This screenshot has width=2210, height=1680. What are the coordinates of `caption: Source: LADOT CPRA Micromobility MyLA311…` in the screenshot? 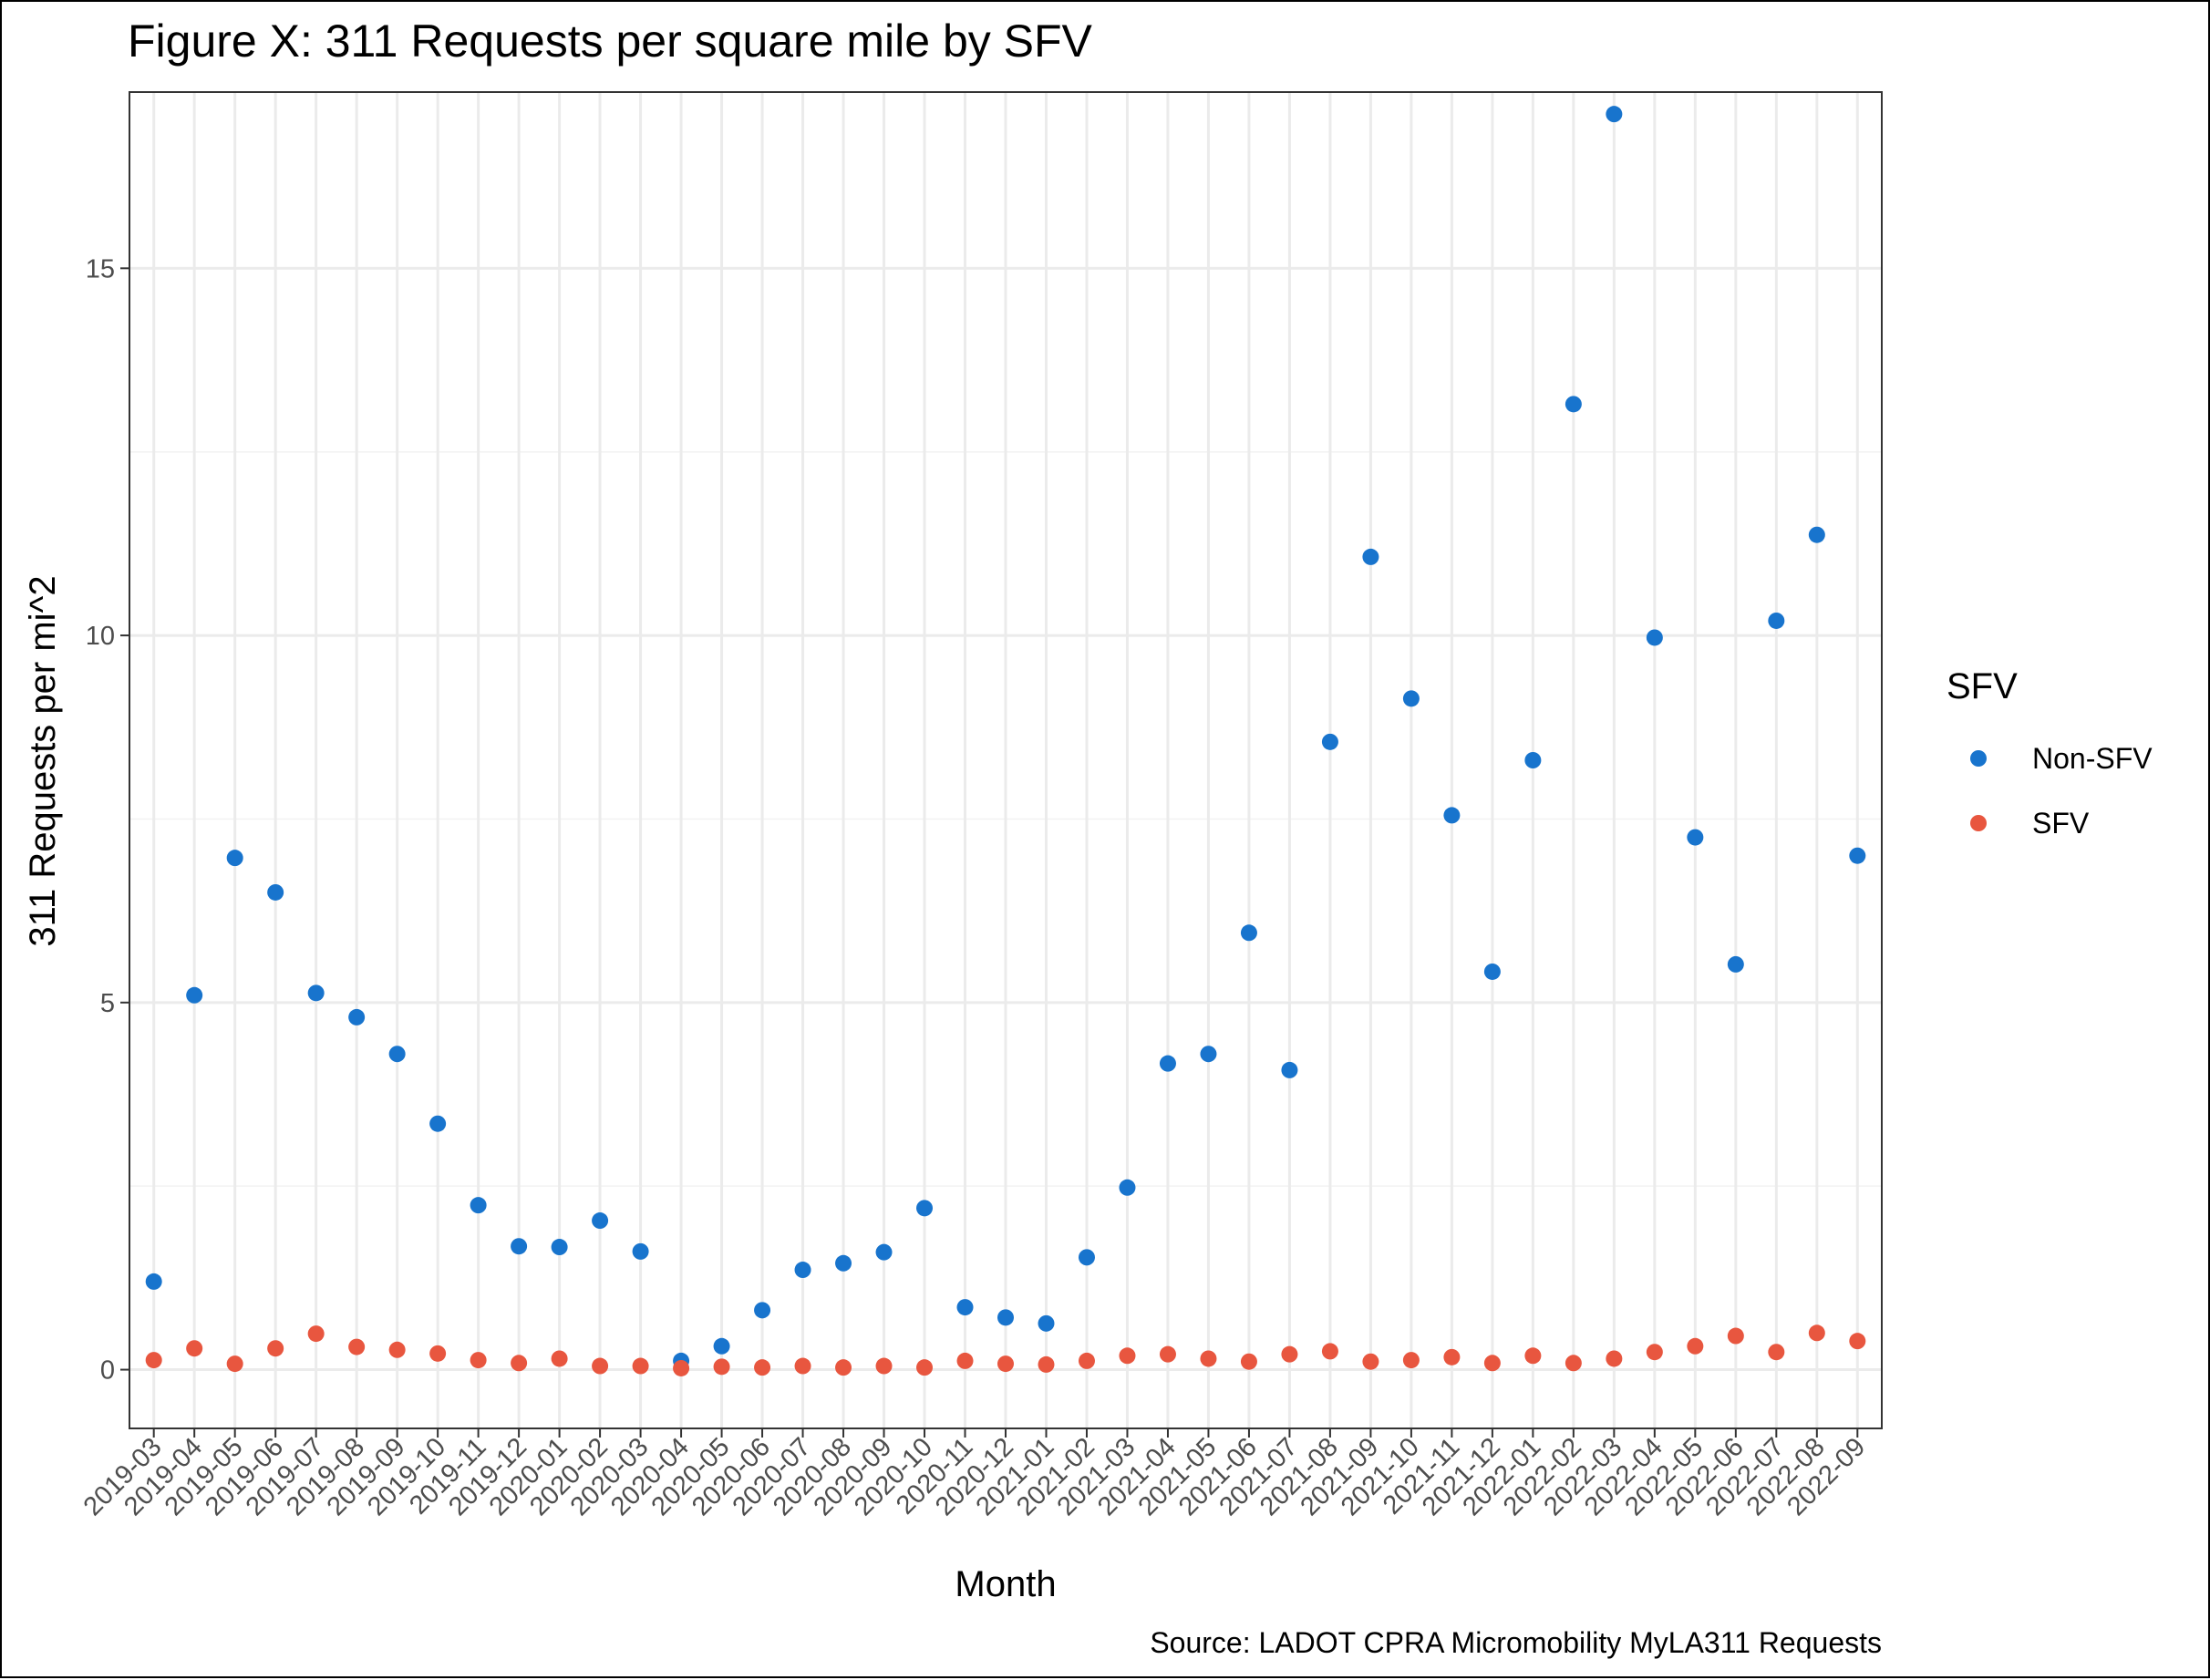 It's located at (1516, 1643).